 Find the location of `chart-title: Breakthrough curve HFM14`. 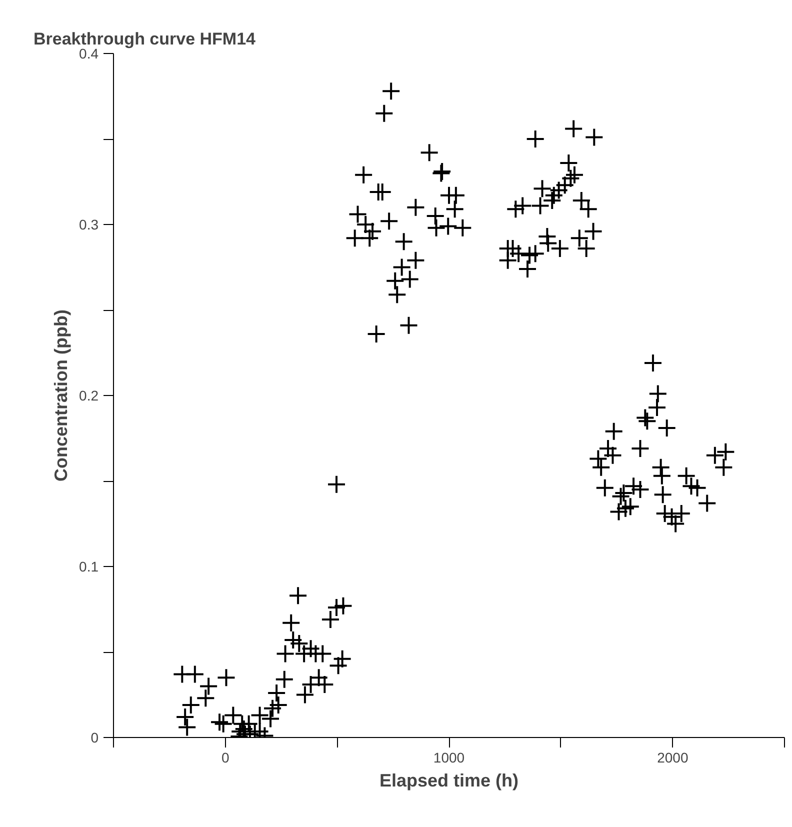

chart-title: Breakthrough curve HFM14 is located at coordinates (145, 39).